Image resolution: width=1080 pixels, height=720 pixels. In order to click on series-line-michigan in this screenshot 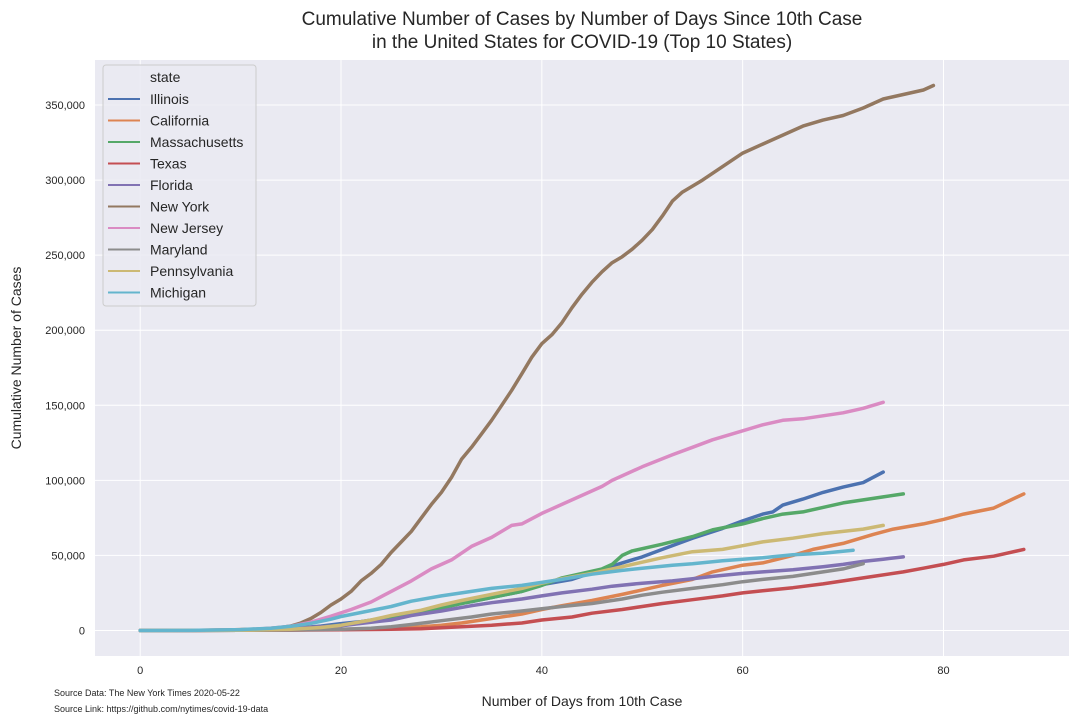, I will do `click(496, 590)`.